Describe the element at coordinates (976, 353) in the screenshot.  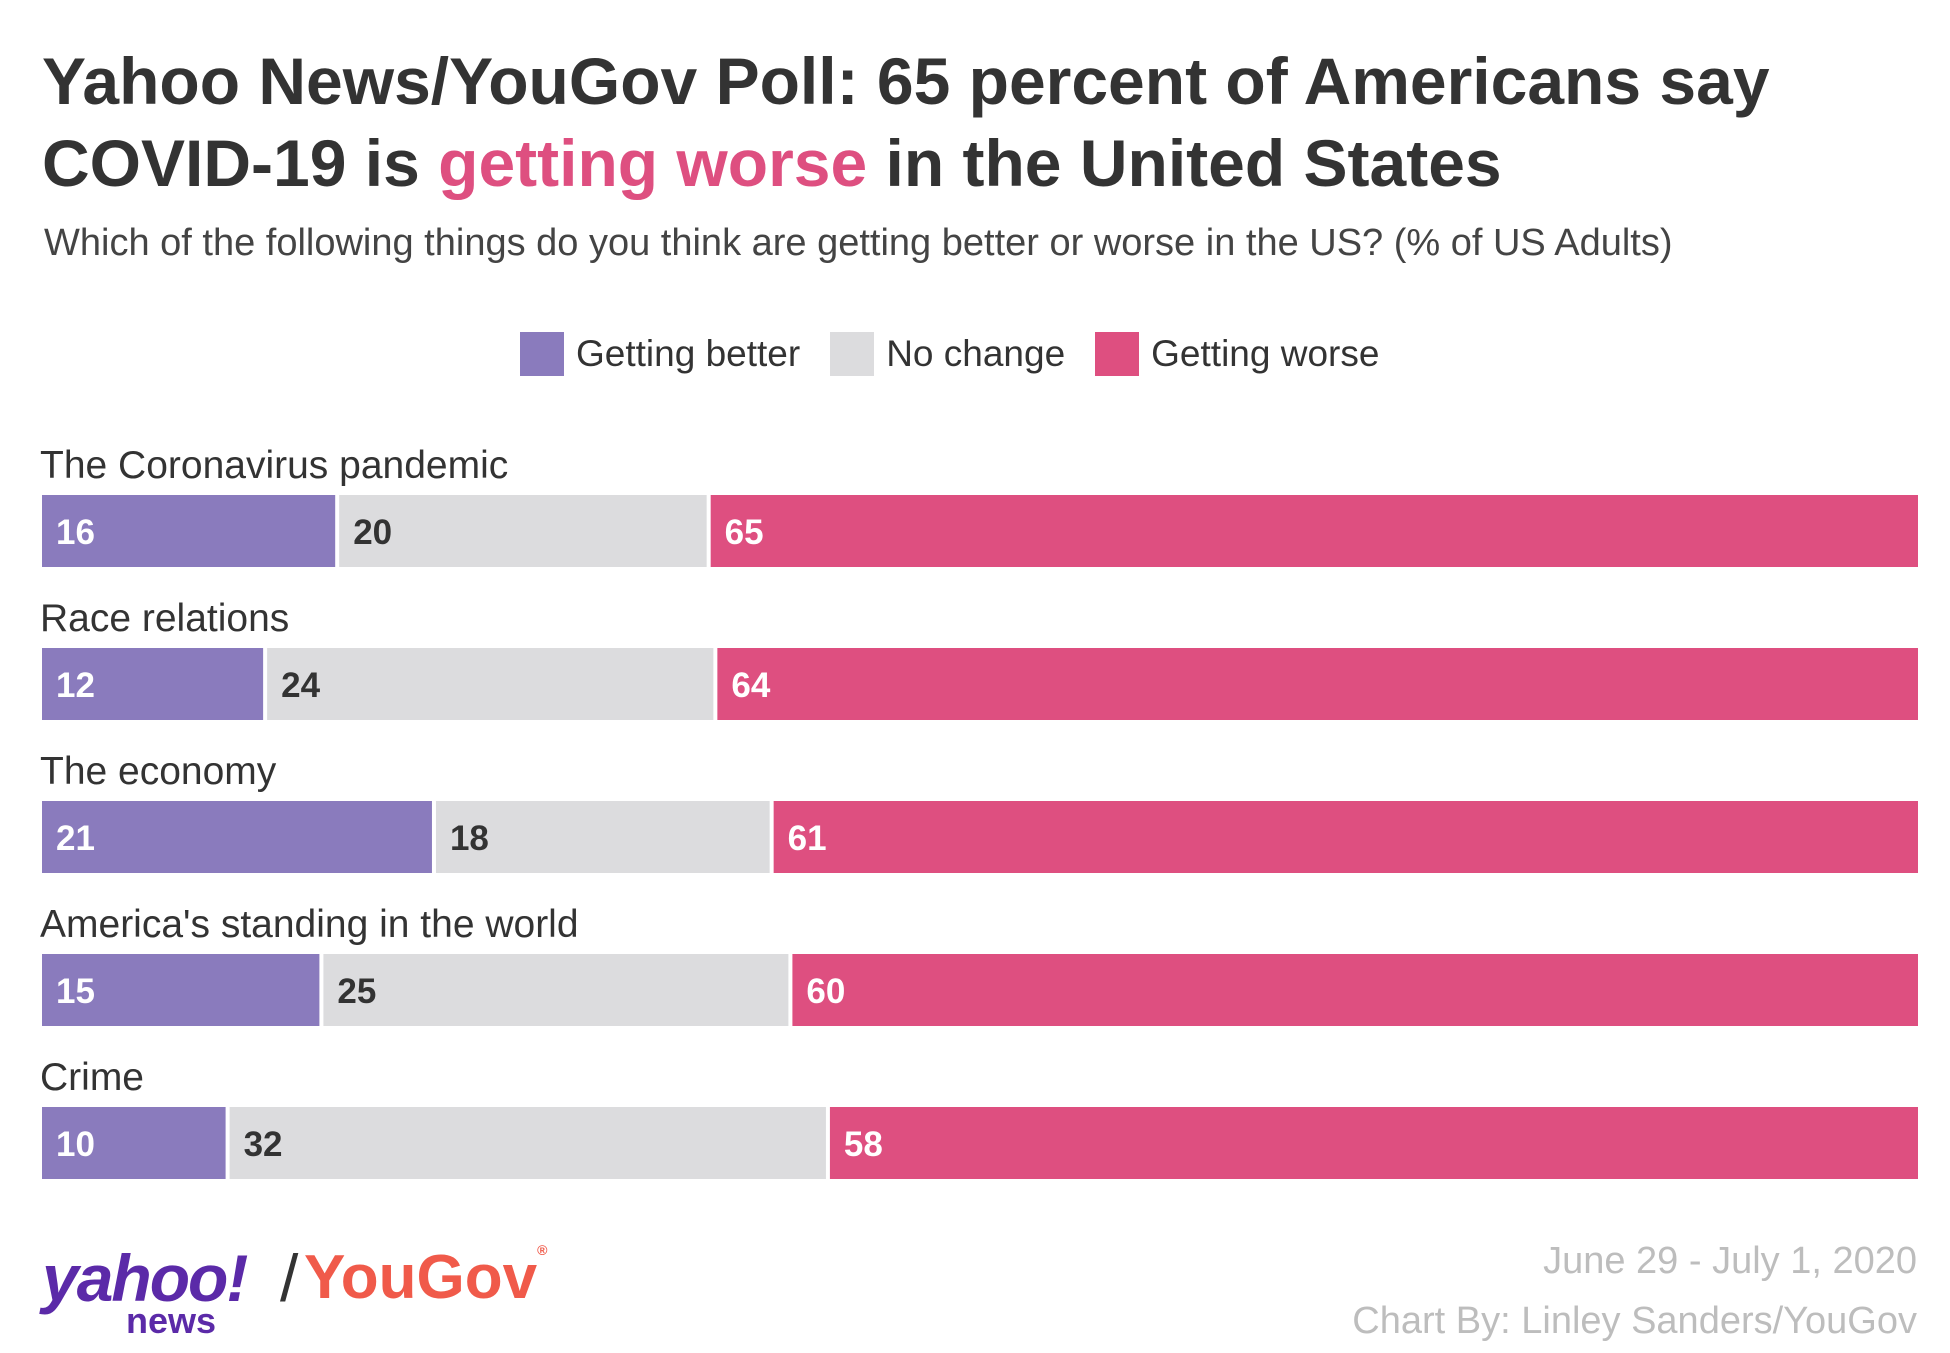
I see `legend-label-nochange: No change` at that location.